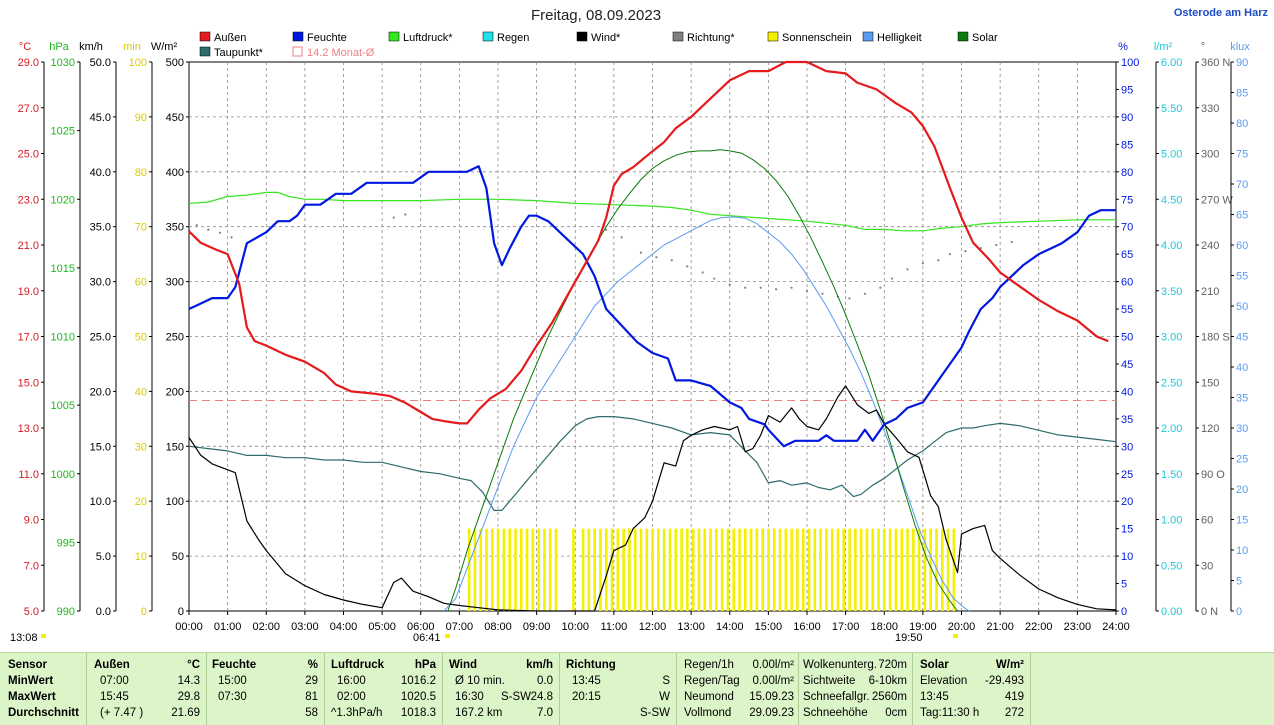  Describe the element at coordinates (311, 713) in the screenshot. I see `stats-cell: 58` at that location.